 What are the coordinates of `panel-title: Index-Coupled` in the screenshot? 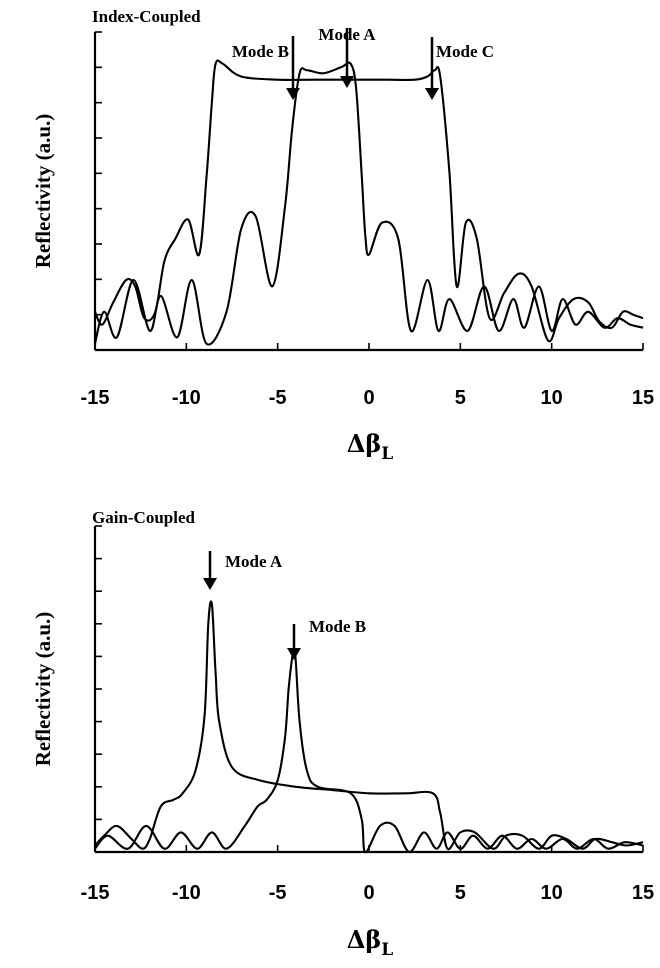 It's located at (146, 16).